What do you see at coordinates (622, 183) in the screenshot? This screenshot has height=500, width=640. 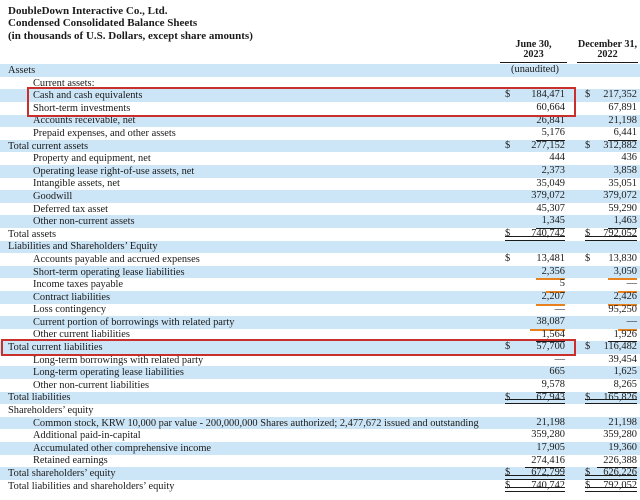 I see `value-december-2022: 35,051` at bounding box center [622, 183].